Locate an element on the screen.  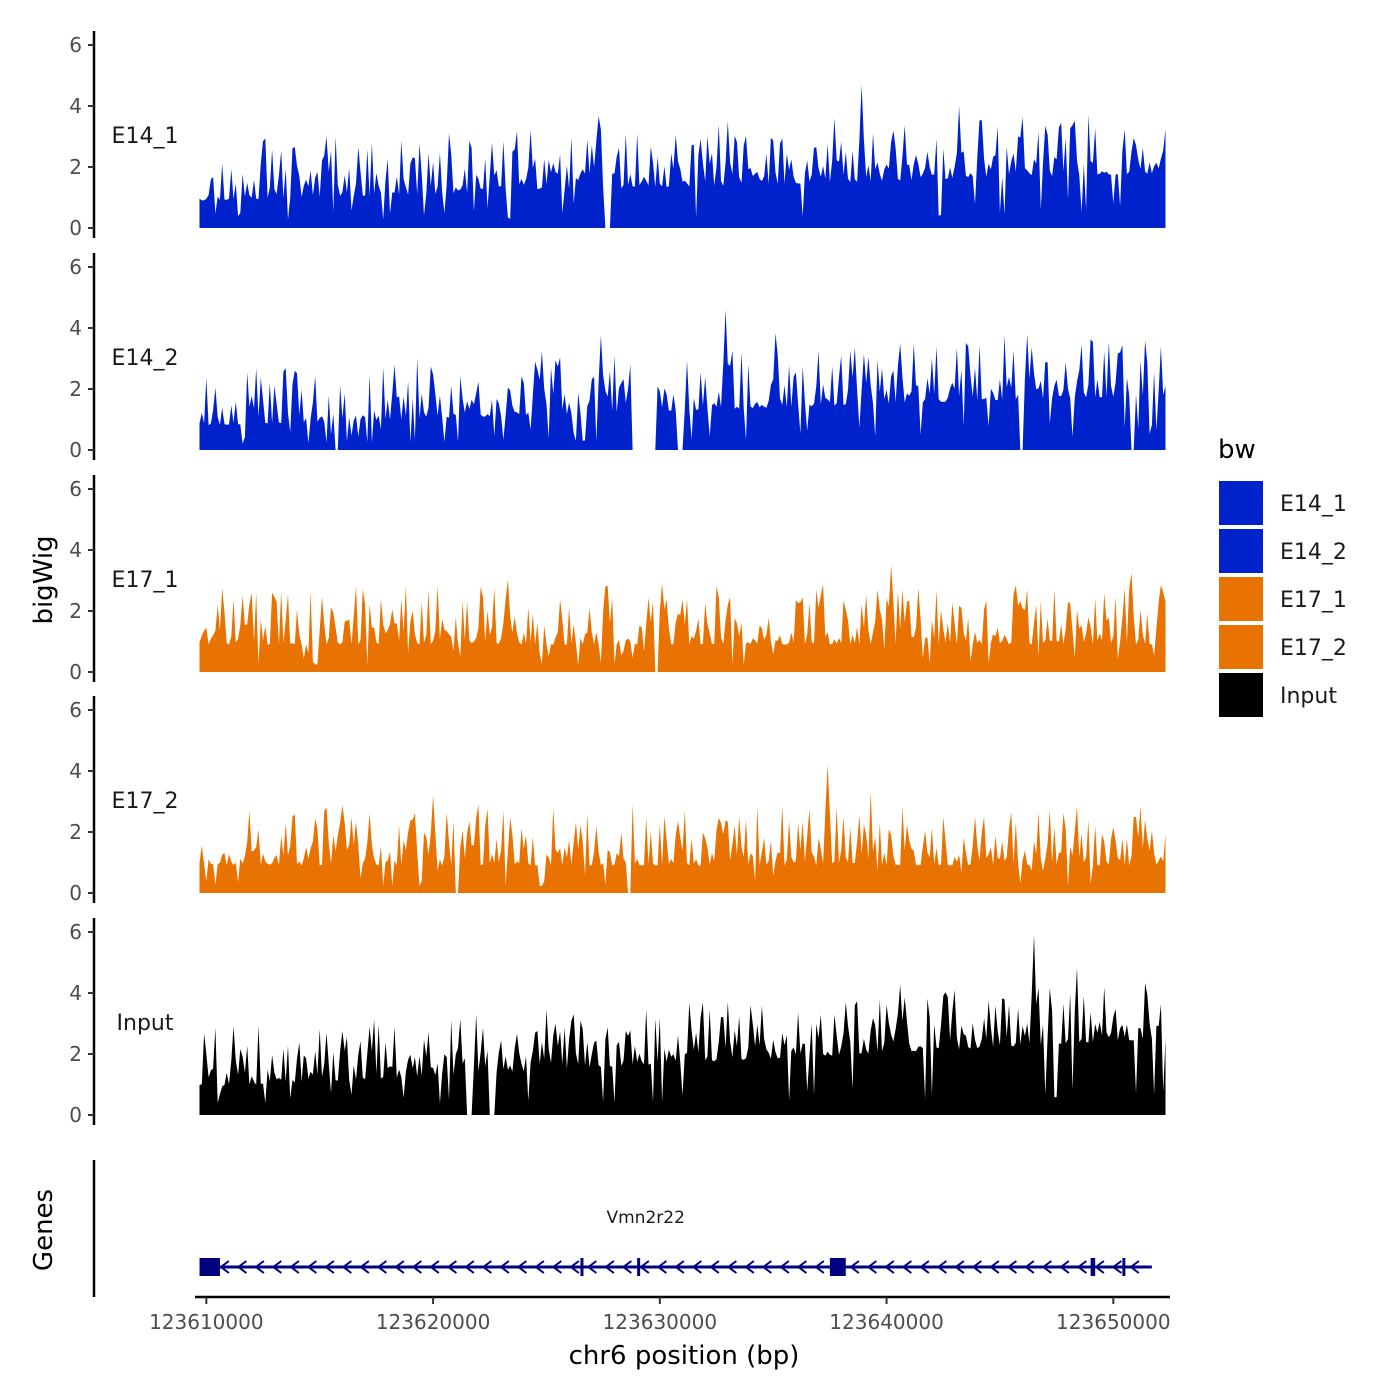
x-tick-label: 123650000 is located at coordinates (1113, 1322).